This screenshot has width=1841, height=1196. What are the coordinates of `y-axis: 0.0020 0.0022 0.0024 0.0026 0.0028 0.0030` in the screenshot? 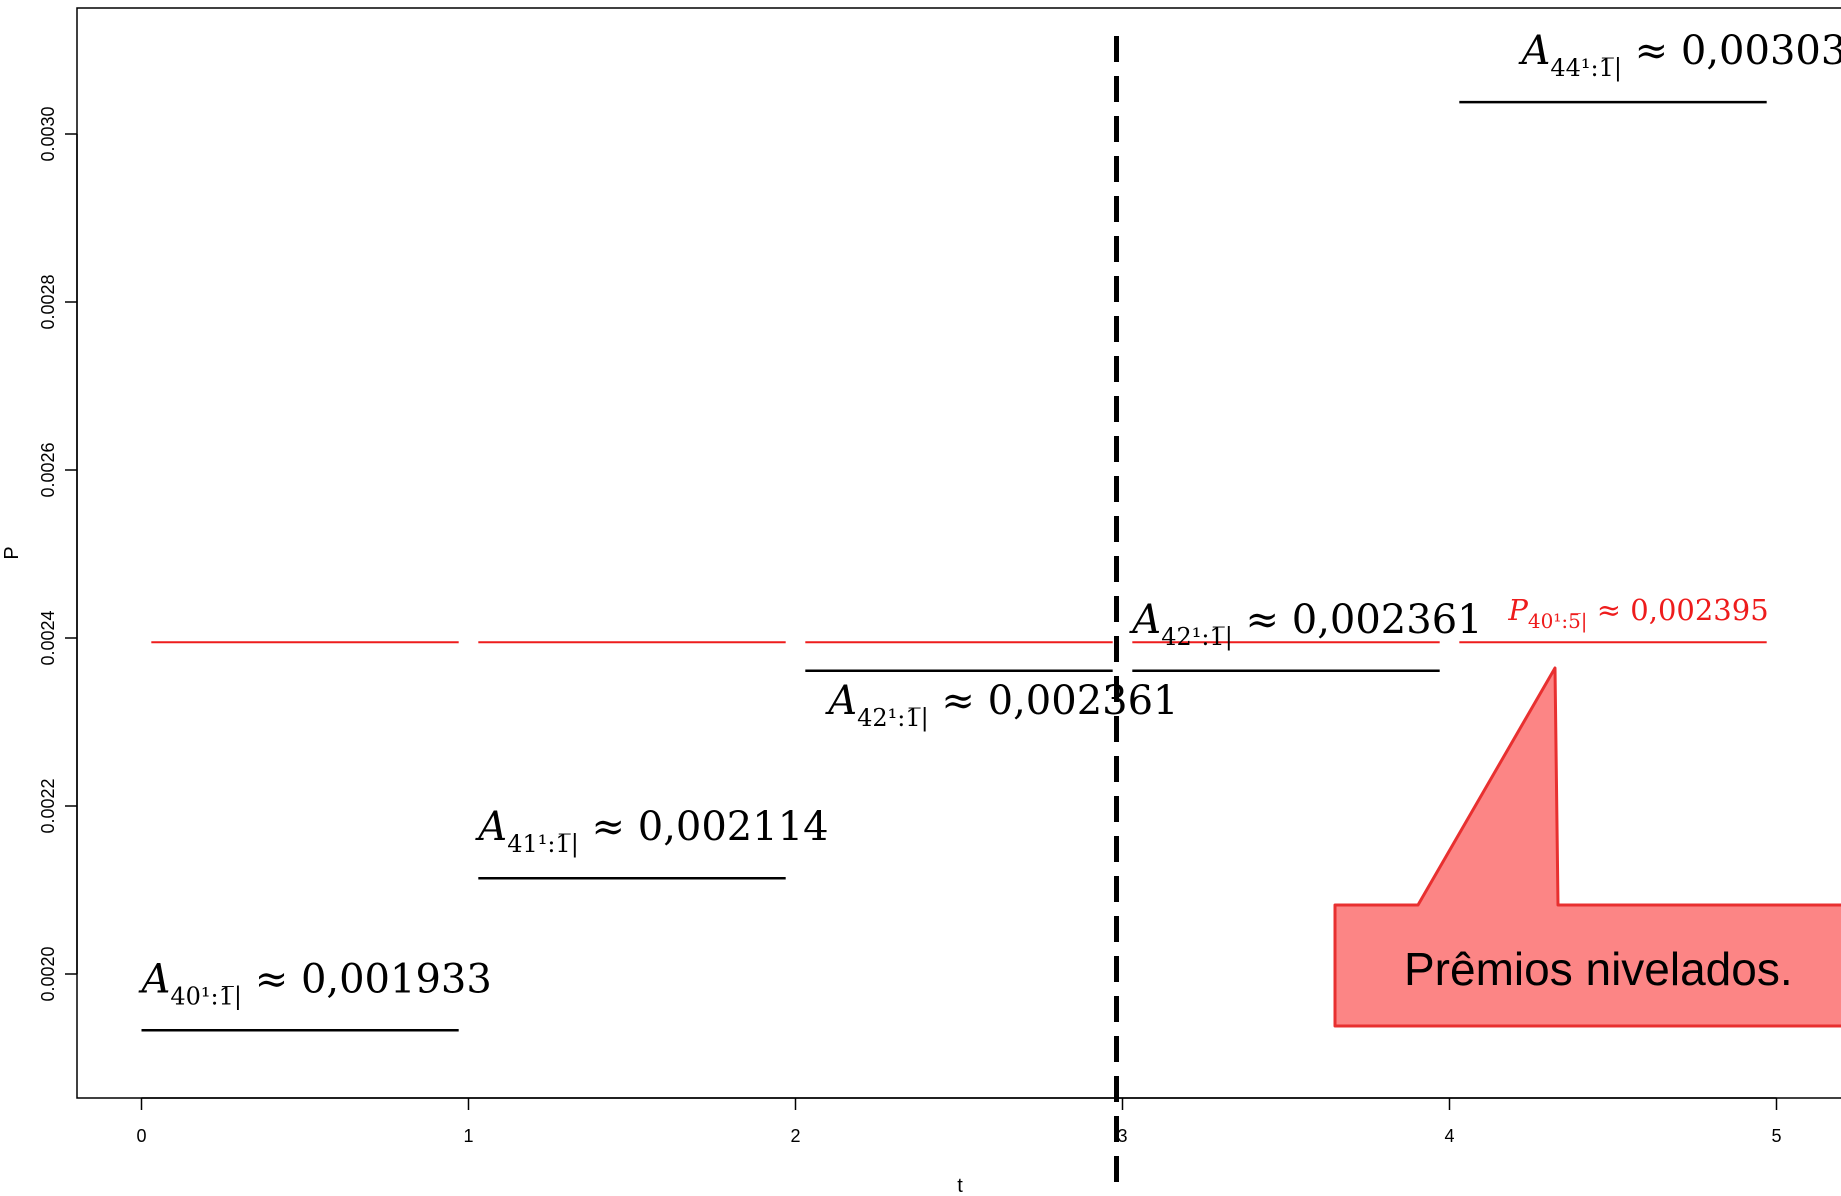 It's located at (58, 554).